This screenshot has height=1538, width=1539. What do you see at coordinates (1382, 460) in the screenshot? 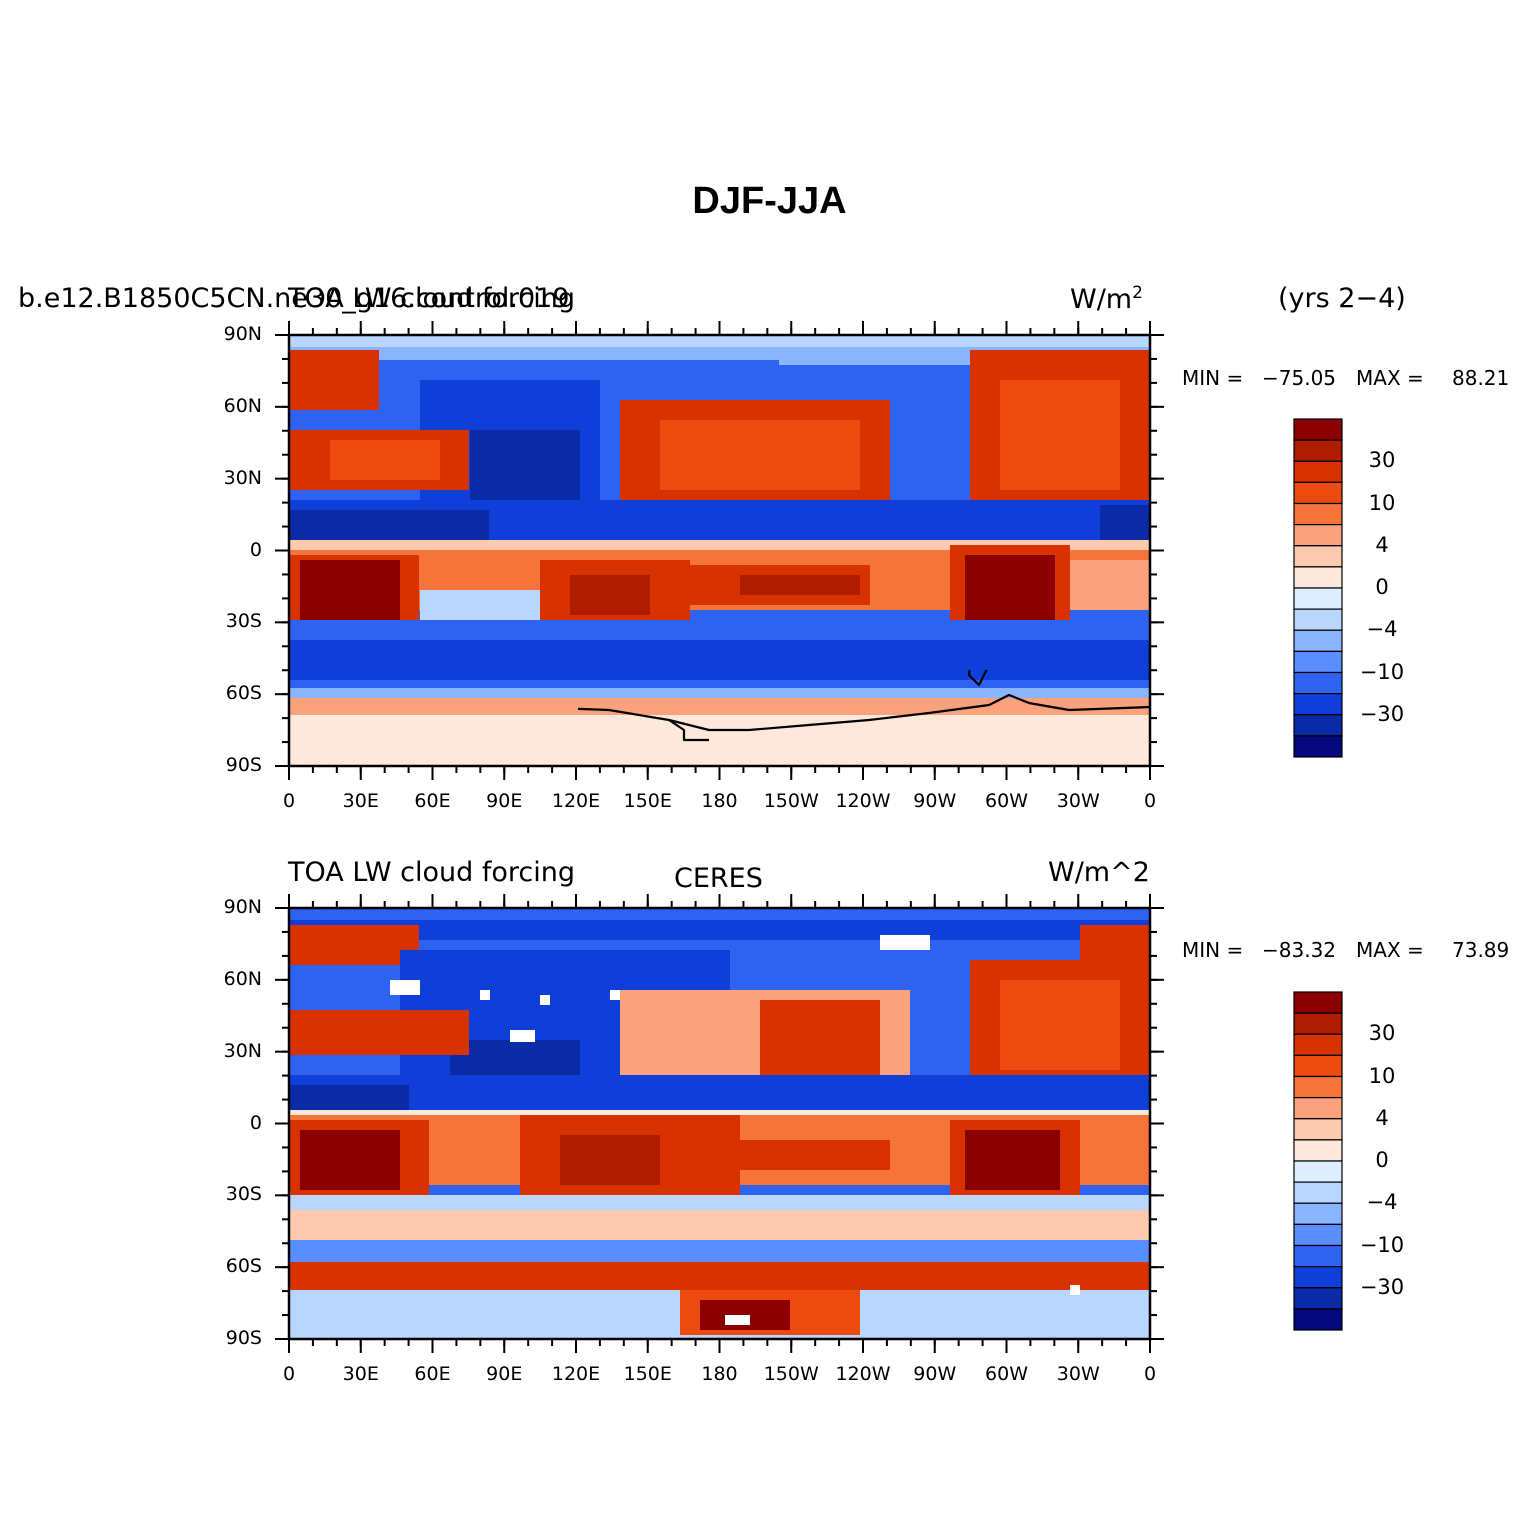
I see `colorbar1-level-label: 30` at bounding box center [1382, 460].